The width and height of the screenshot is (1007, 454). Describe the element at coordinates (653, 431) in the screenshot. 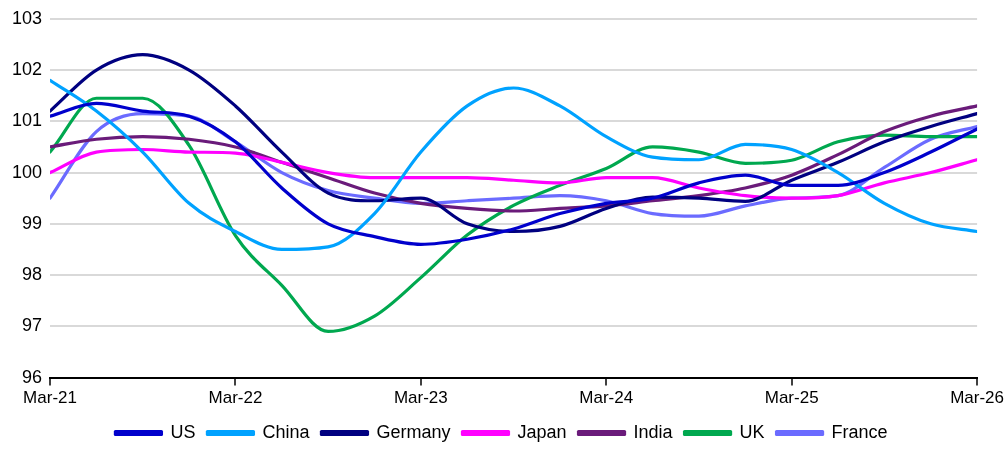

I see `legend-label: India` at that location.